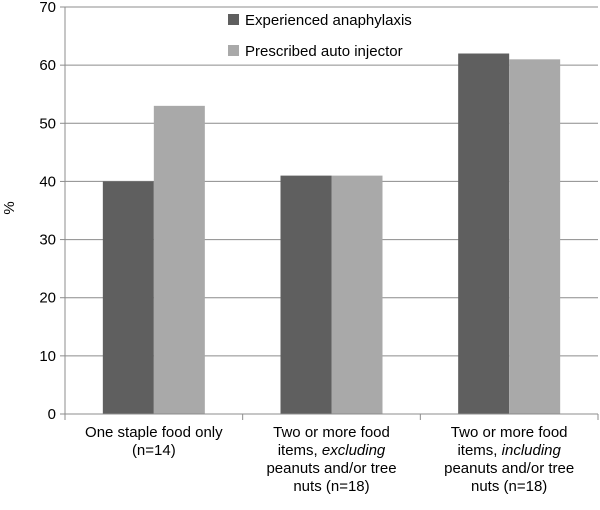 The image size is (600, 510). Describe the element at coordinates (47, 356) in the screenshot. I see `y-tick-label: 10` at that location.